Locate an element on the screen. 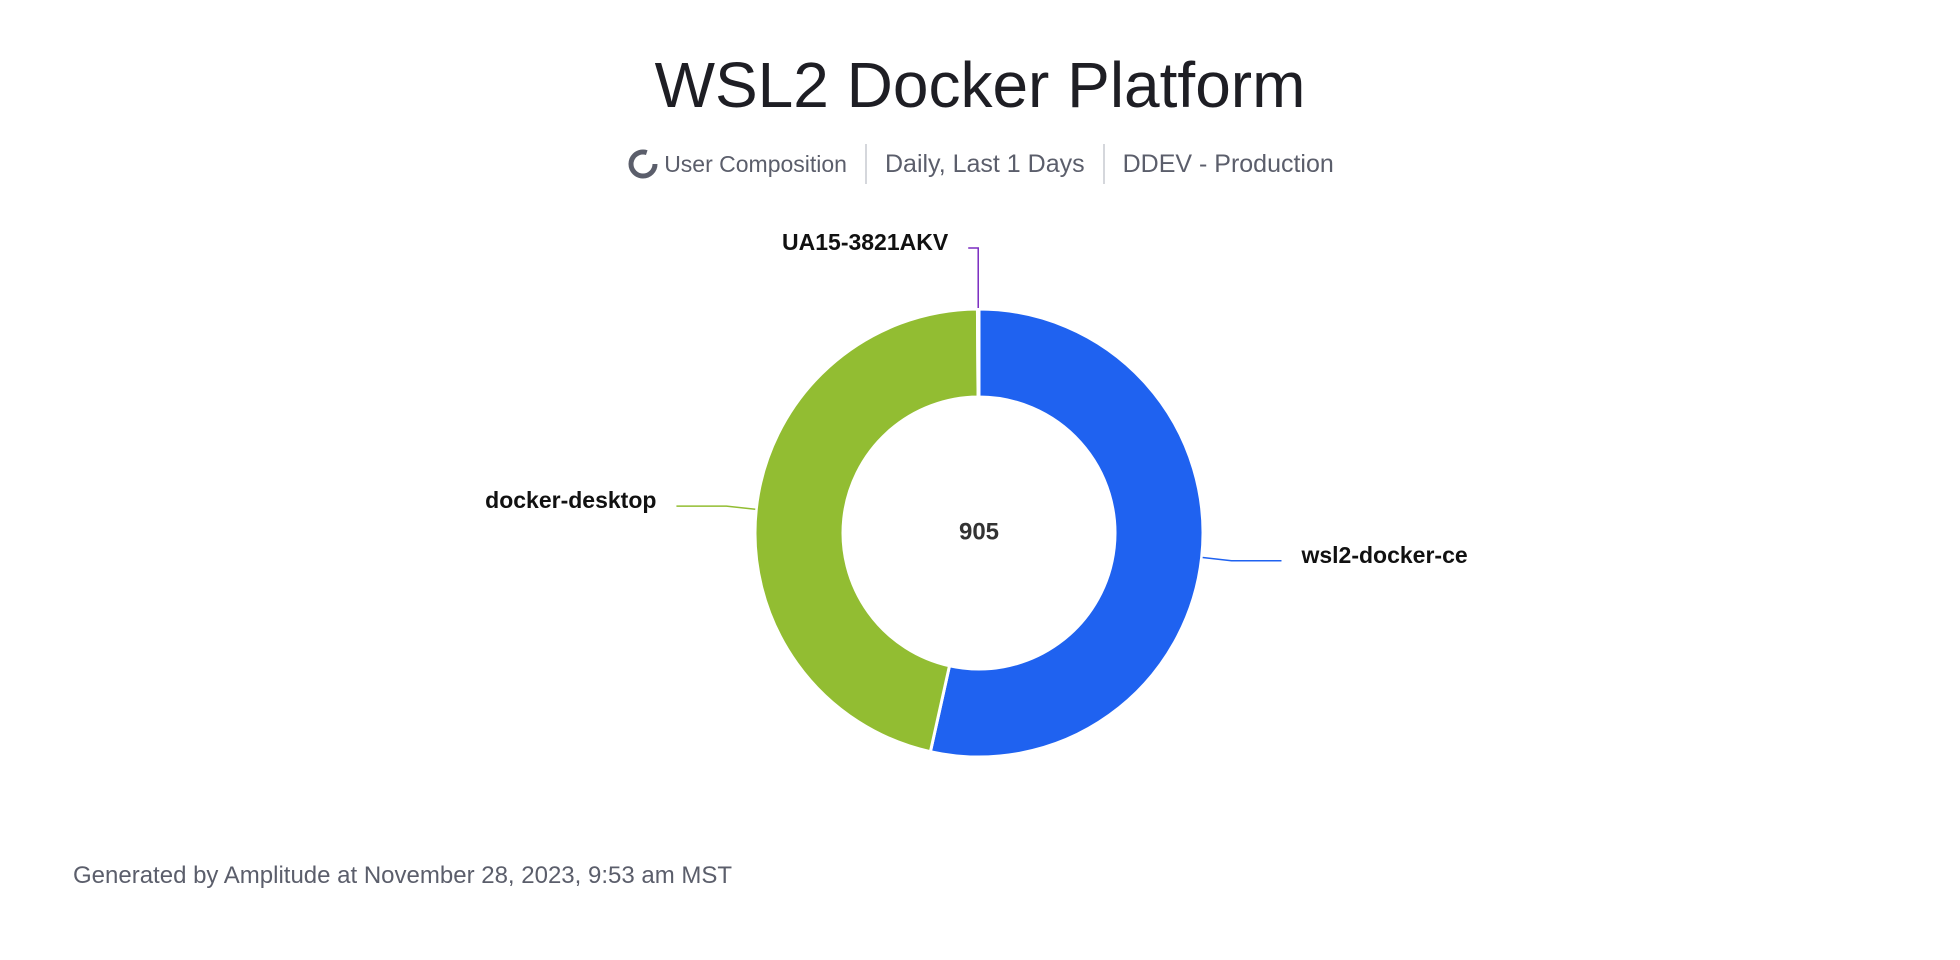 Image resolution: width=1960 pixels, height=960 pixels. slice-label: UA15-3821AKV is located at coordinates (865, 242).